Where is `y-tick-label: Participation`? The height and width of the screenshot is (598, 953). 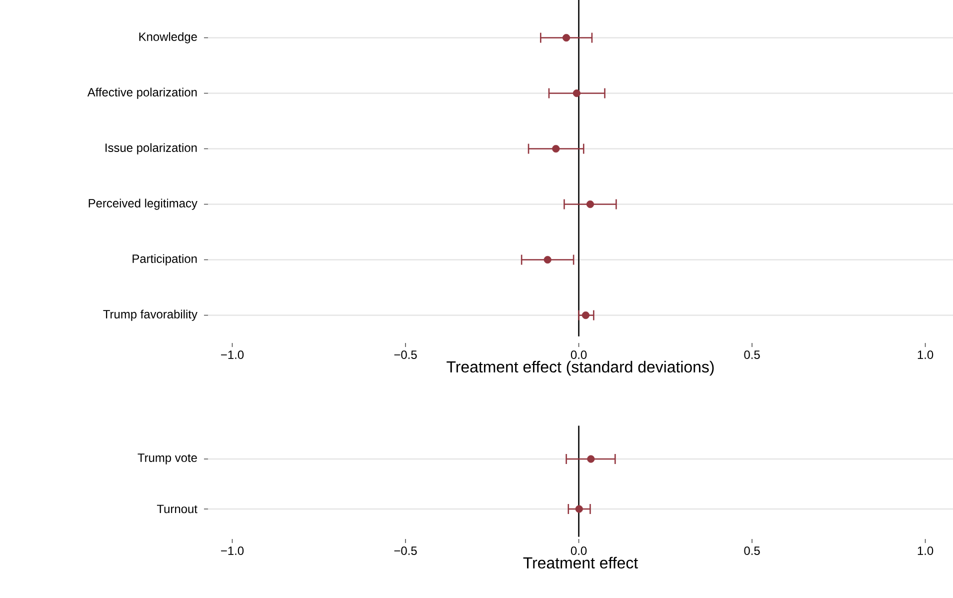
y-tick-label: Participation is located at coordinates (164, 260).